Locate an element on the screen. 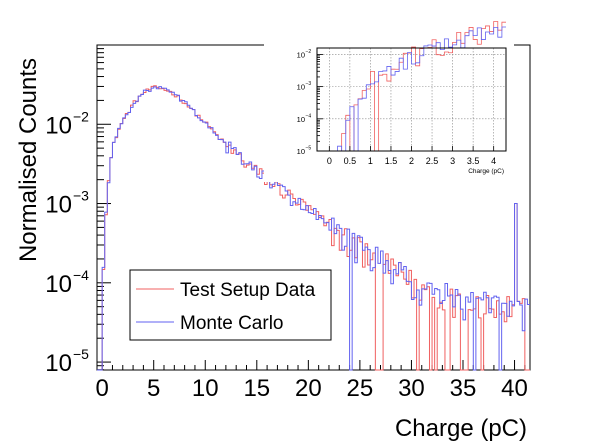  x-tick-label: 35 is located at coordinates (463, 388).